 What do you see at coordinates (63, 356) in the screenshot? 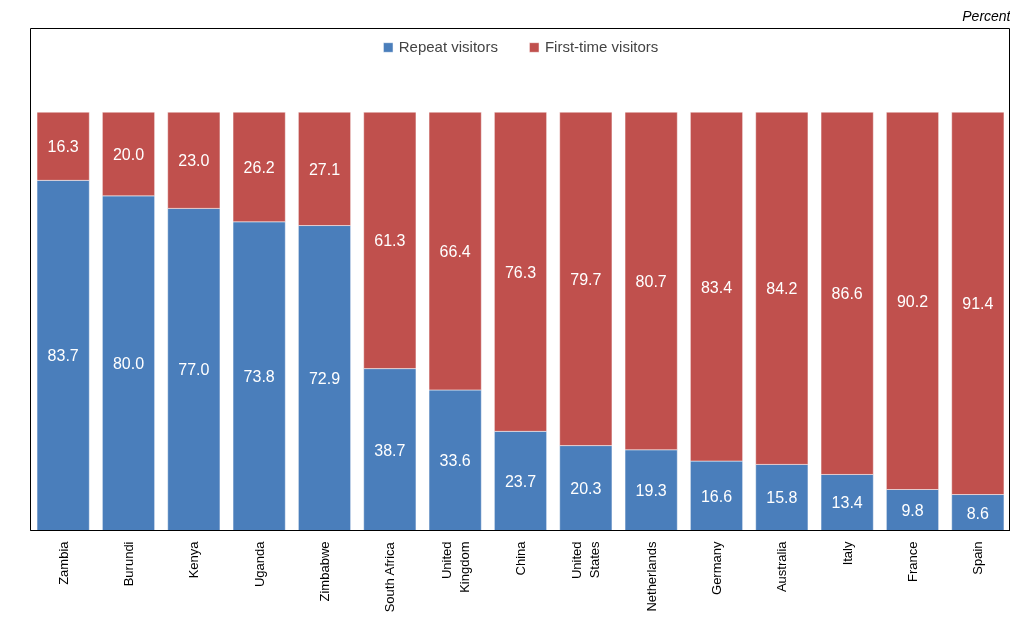
I see `data-label: 83.7` at bounding box center [63, 356].